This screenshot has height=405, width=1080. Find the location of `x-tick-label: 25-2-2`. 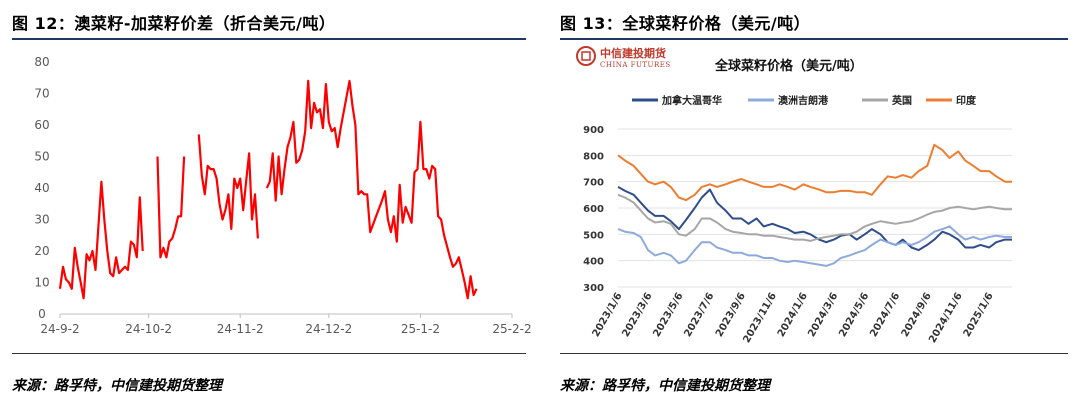

x-tick-label: 25-2-2 is located at coordinates (511, 329).